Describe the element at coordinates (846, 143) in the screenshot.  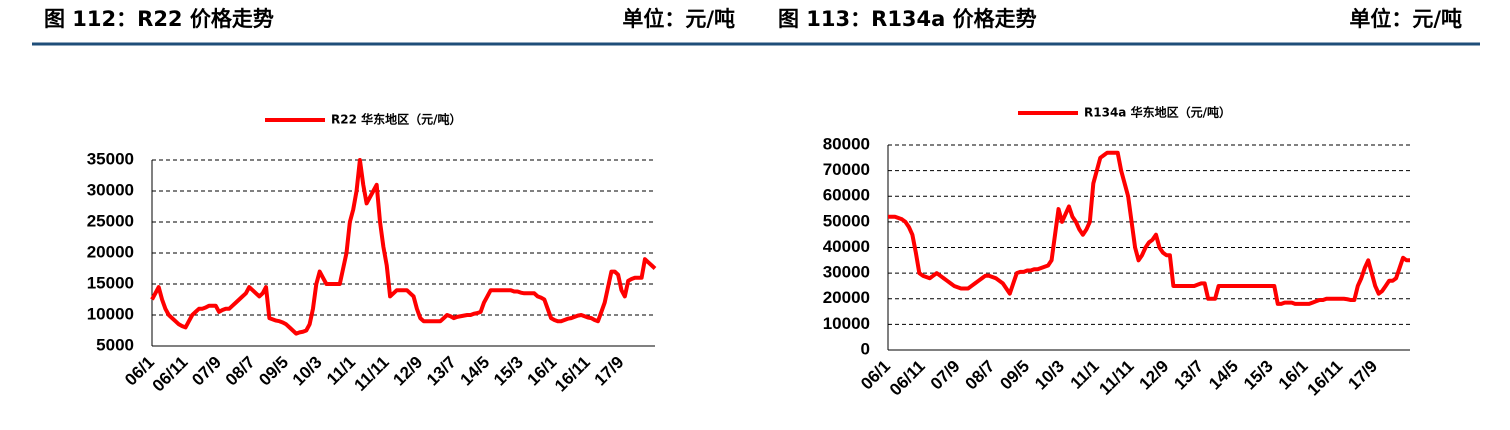
I see `y-tick-label: 80000` at that location.